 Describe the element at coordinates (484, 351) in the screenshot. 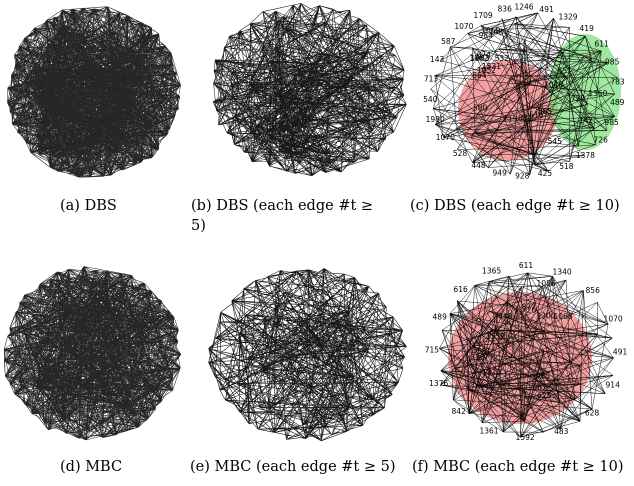

I see `node-label: 581` at that location.